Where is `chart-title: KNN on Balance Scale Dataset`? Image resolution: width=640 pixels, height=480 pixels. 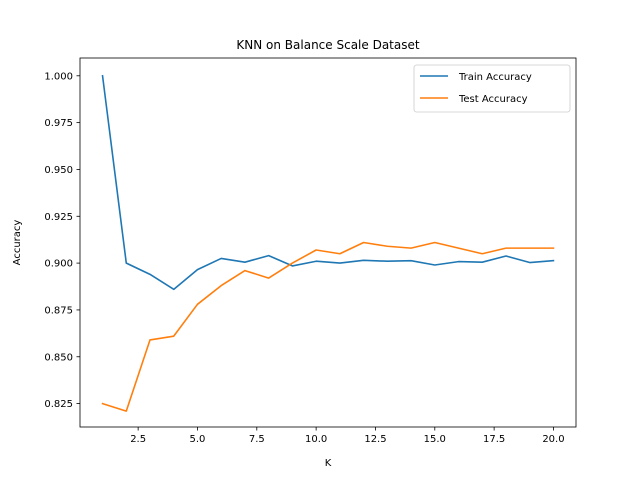 chart-title: KNN on Balance Scale Dataset is located at coordinates (327, 45).